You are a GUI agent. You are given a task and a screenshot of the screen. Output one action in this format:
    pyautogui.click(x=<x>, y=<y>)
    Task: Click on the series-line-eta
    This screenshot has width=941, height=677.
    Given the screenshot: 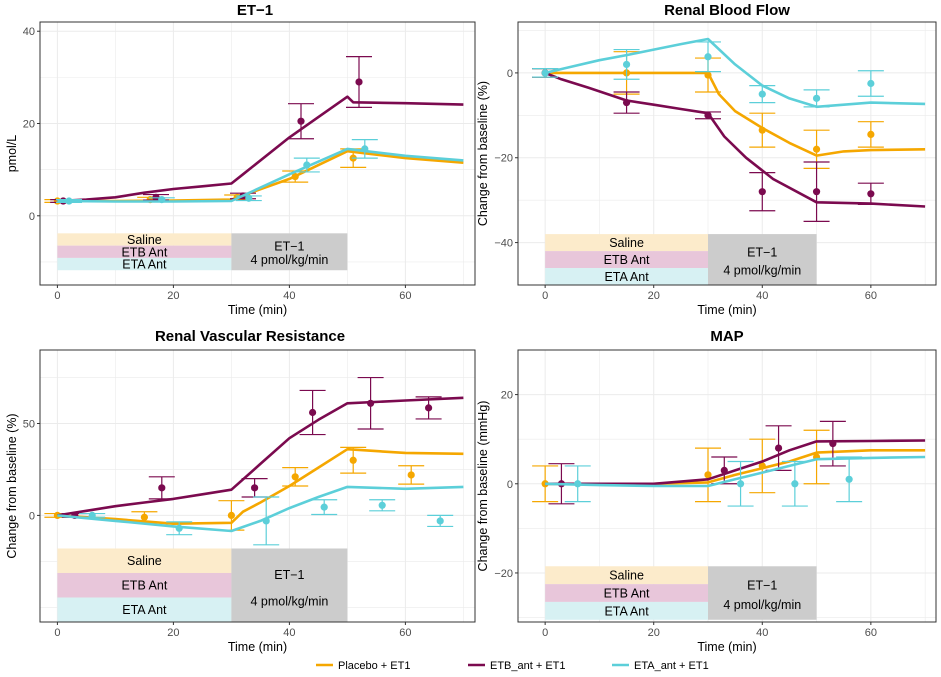 What is the action you would take?
    pyautogui.click(x=260, y=509)
    